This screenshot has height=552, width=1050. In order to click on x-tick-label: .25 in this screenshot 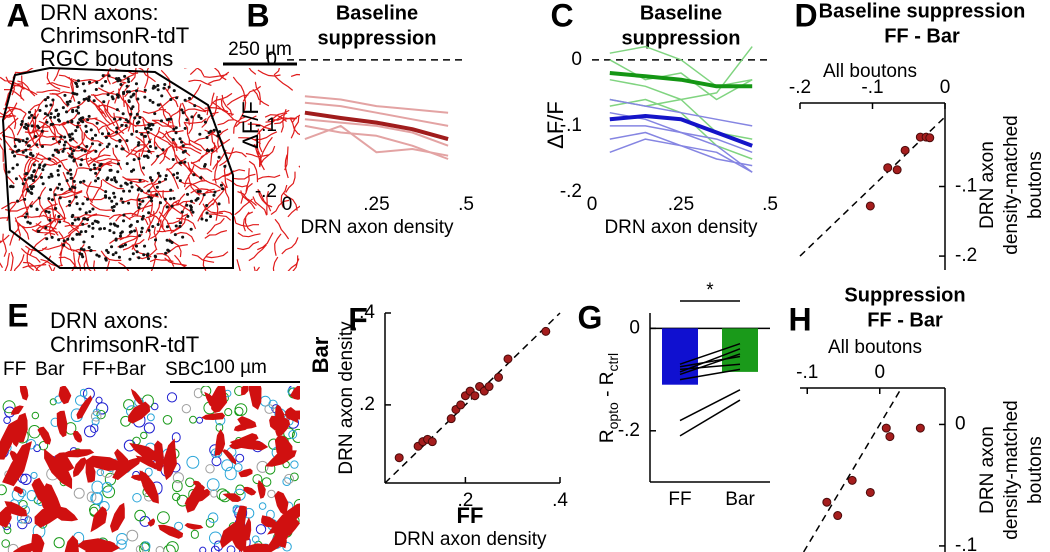, I will do `click(376, 204)`.